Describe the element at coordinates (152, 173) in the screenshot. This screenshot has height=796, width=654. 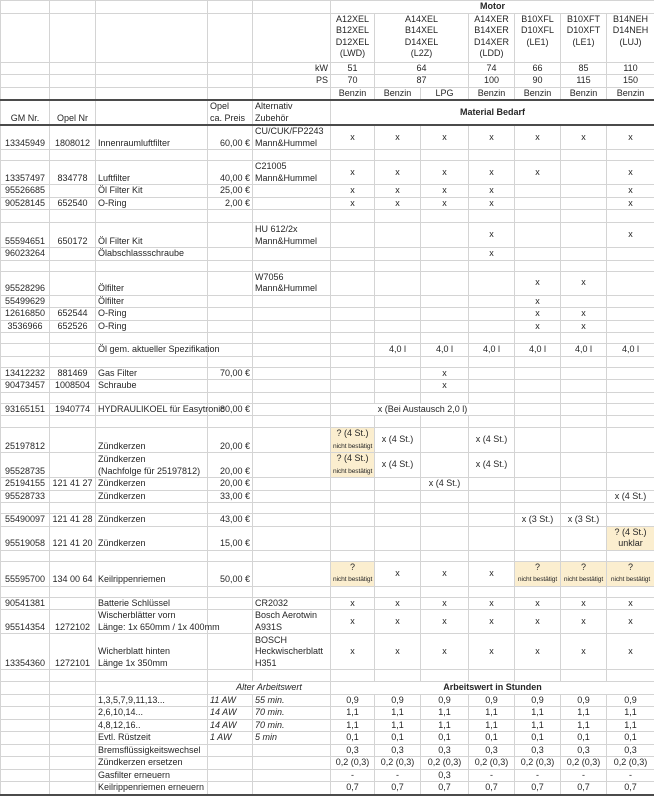
I see `cell-description: Luftfilter` at that location.